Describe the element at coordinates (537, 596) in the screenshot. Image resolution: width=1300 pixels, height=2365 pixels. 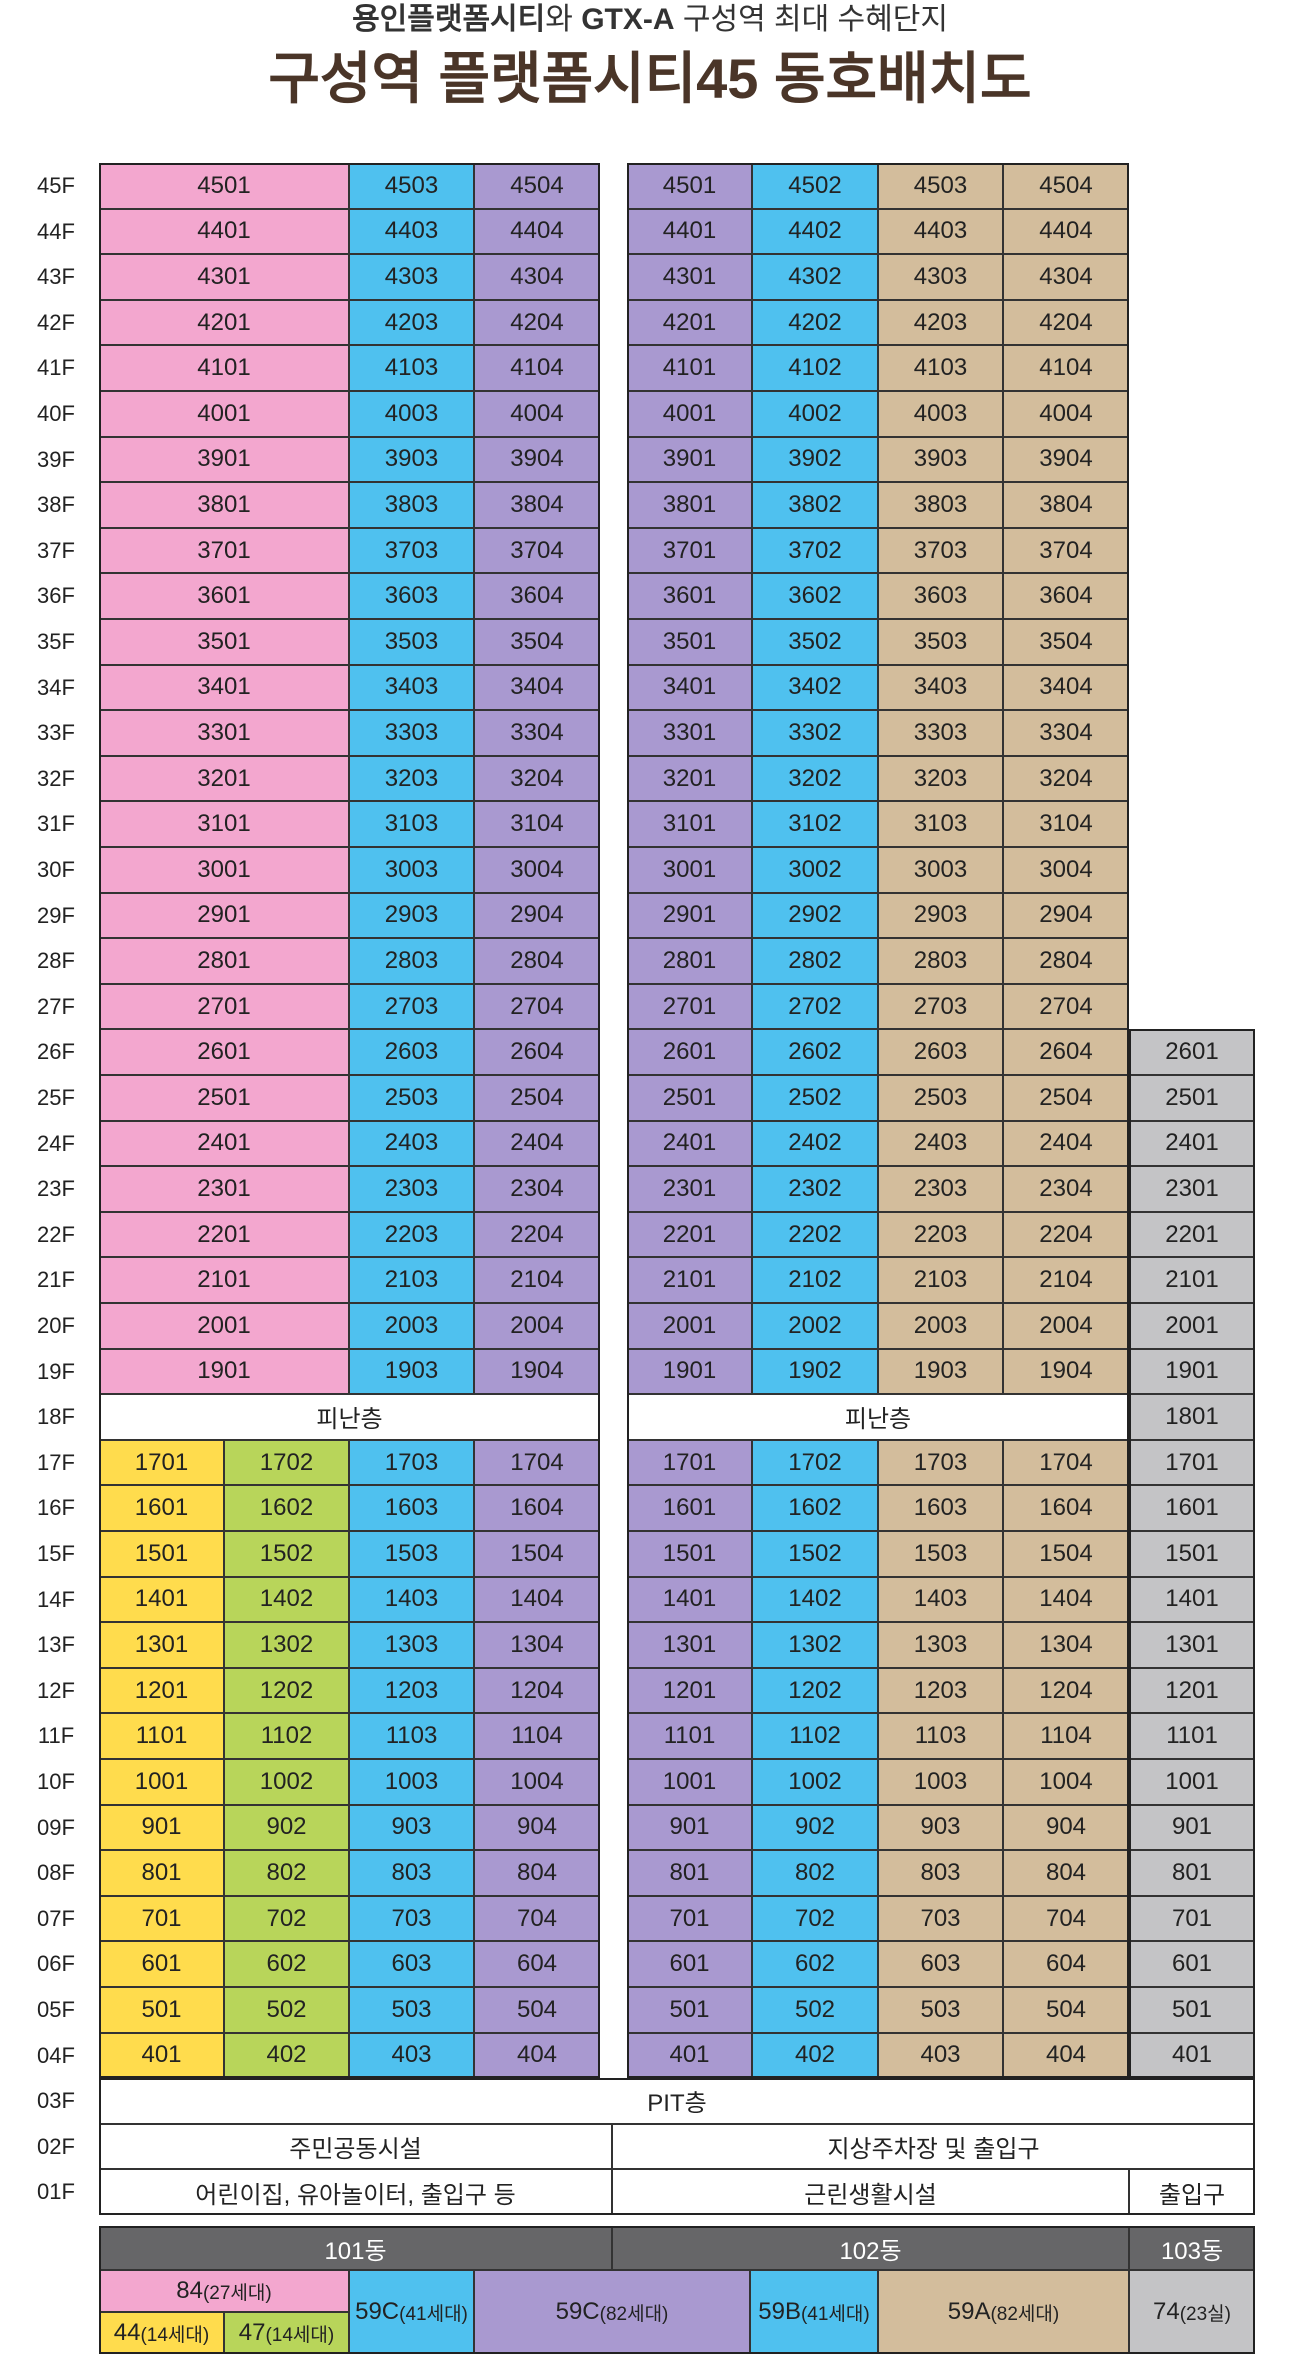
I see `unit-101: 3604` at that location.